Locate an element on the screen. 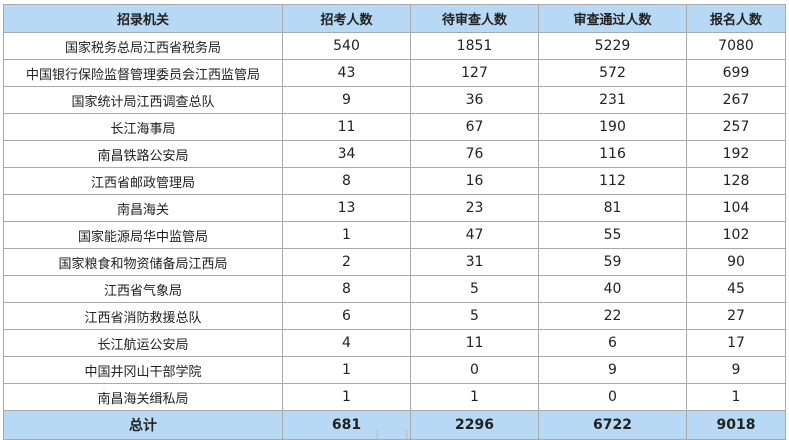 The width and height of the screenshot is (789, 440). number-cell: 572 is located at coordinates (612, 73).